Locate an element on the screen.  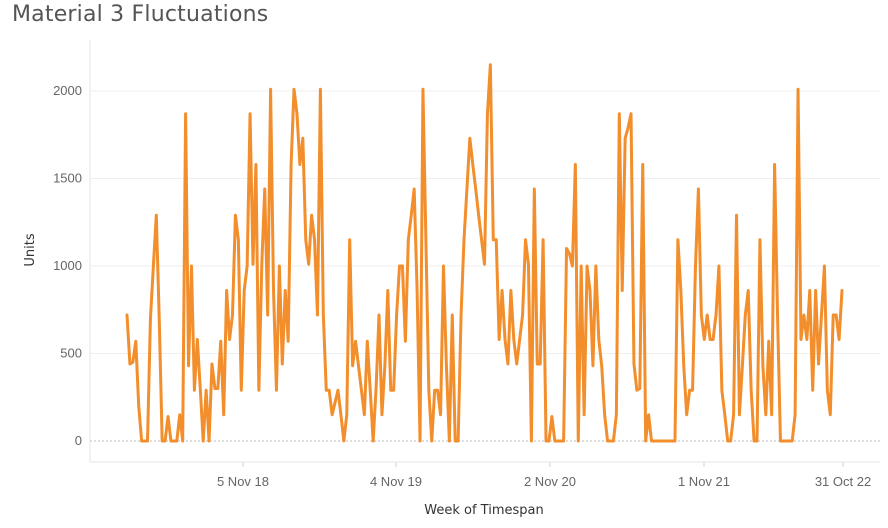
x-axis-title: Week of Timespan is located at coordinates (483, 510).